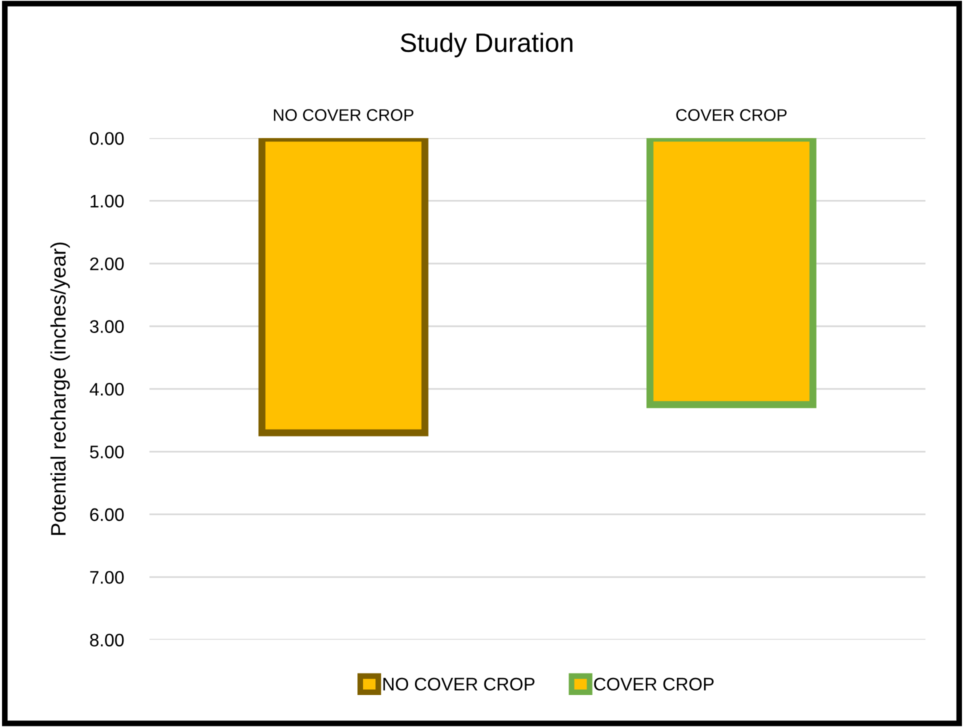  I want to click on y-tick-label: 4.00, so click(107, 389).